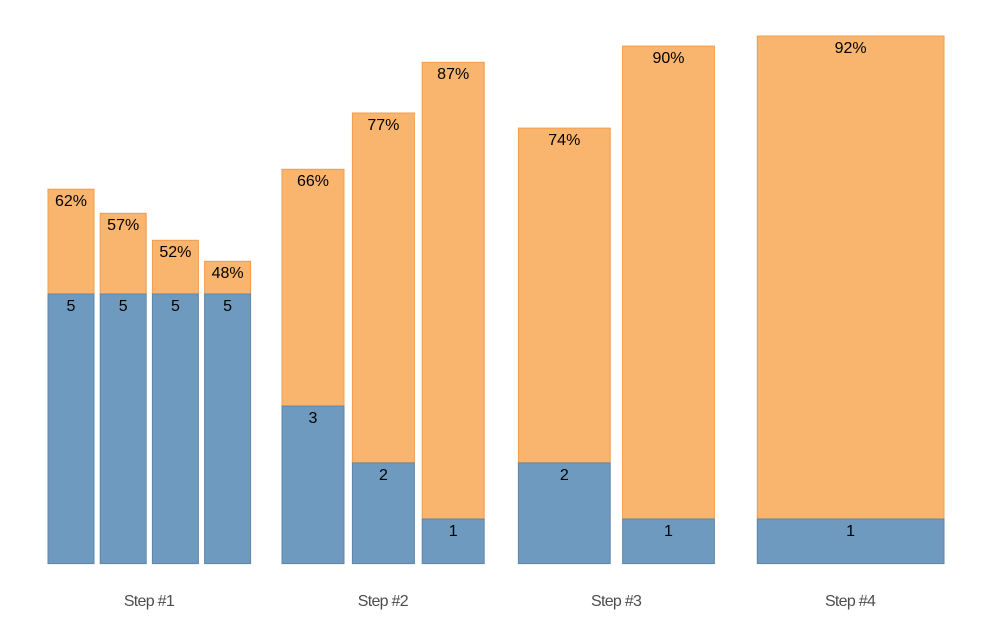 The width and height of the screenshot is (1000, 623). I want to click on svg-text: Step #2, so click(383, 601).